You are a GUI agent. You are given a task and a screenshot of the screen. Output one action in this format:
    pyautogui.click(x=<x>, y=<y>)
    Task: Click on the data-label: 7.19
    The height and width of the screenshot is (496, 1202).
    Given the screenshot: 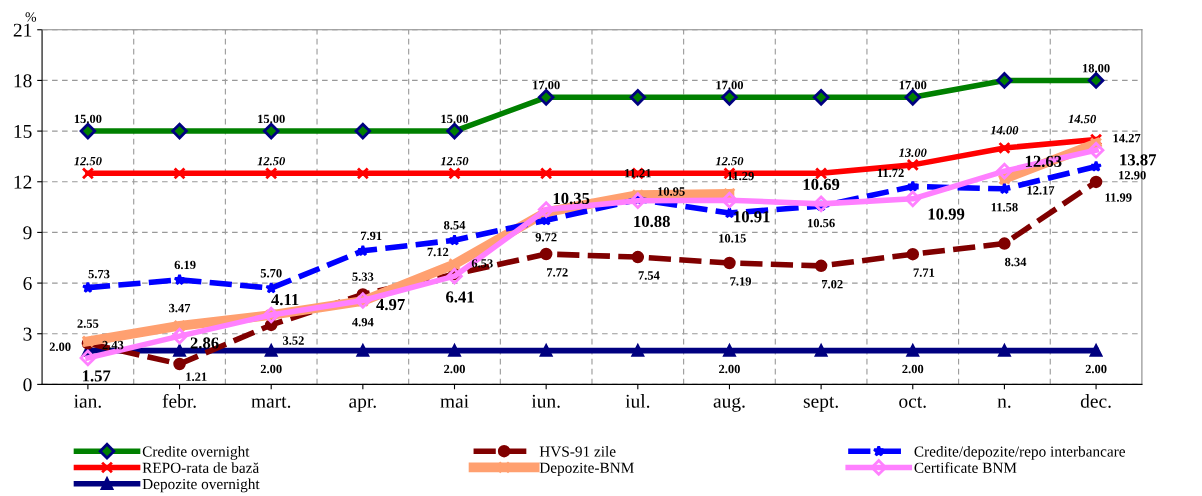 What is the action you would take?
    pyautogui.click(x=741, y=281)
    